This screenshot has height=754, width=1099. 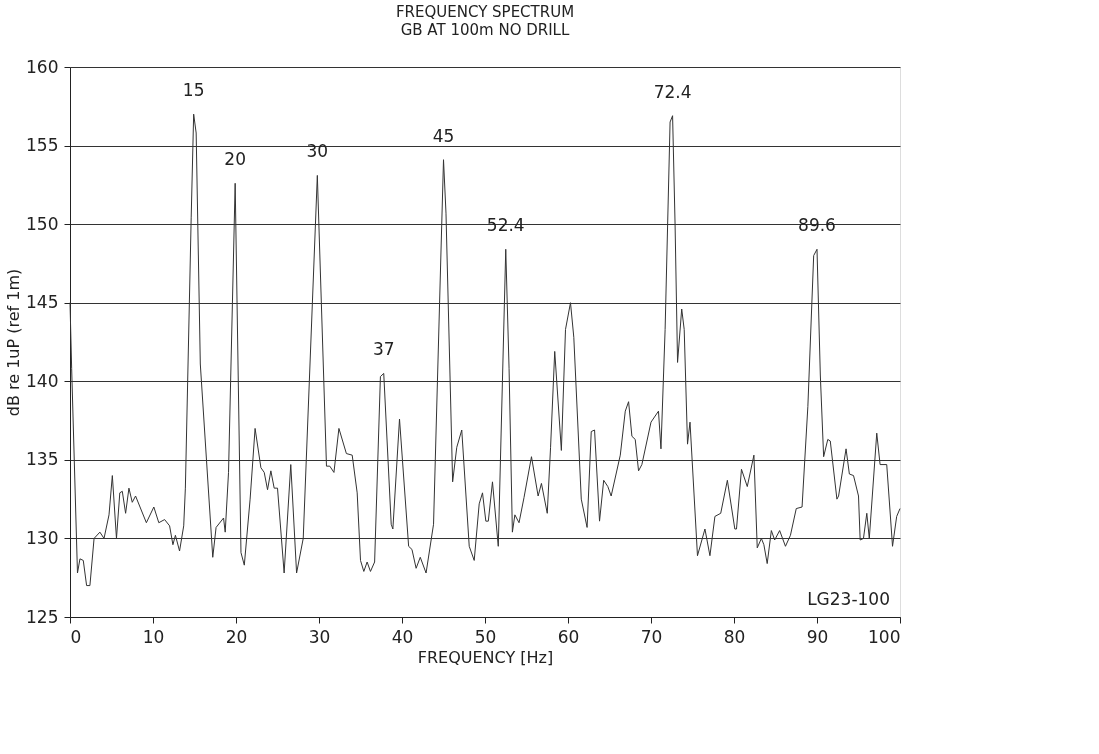 What do you see at coordinates (42, 537) in the screenshot?
I see `y-tick-label: 130` at bounding box center [42, 537].